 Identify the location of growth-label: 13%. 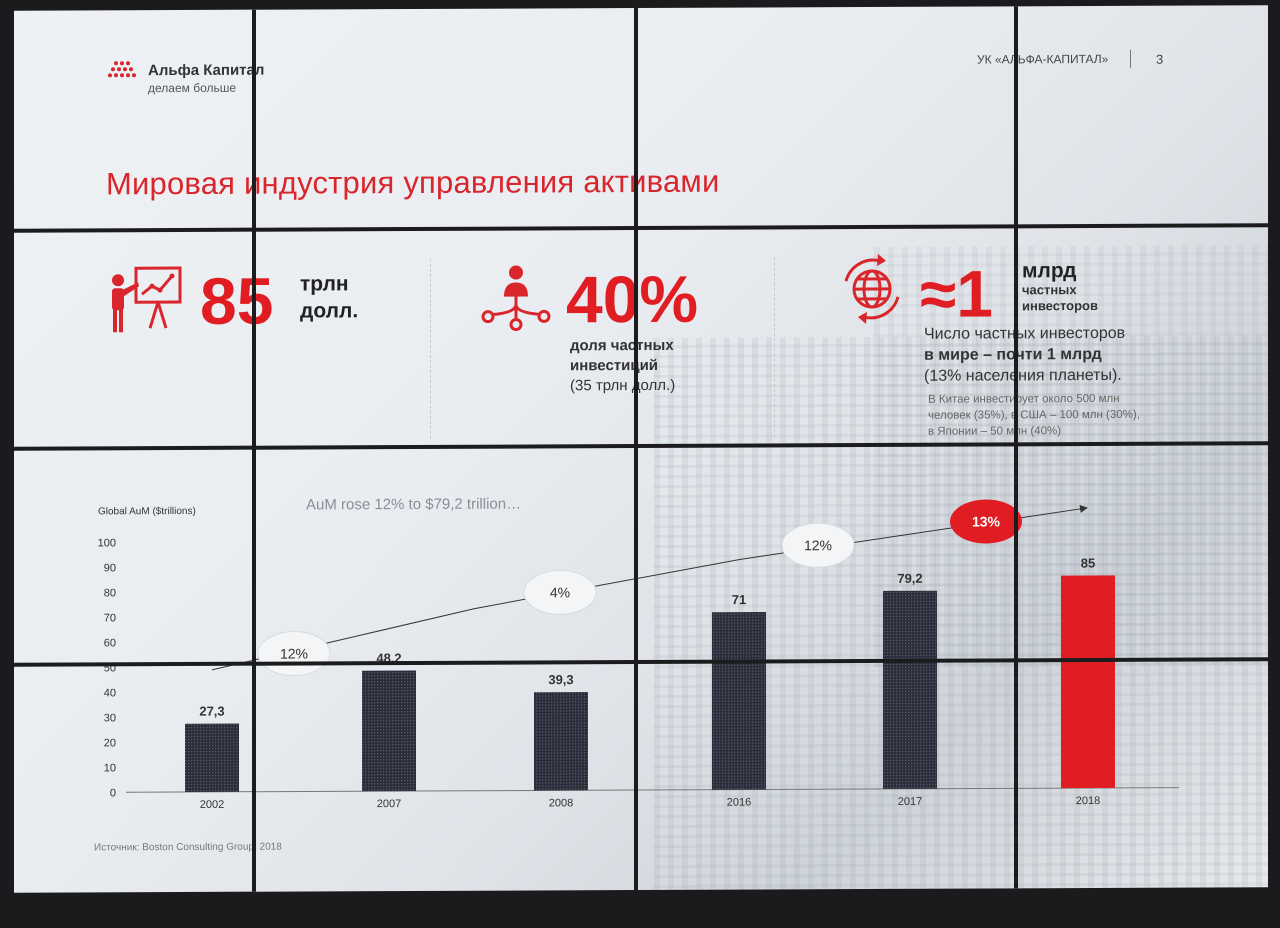
(986, 521).